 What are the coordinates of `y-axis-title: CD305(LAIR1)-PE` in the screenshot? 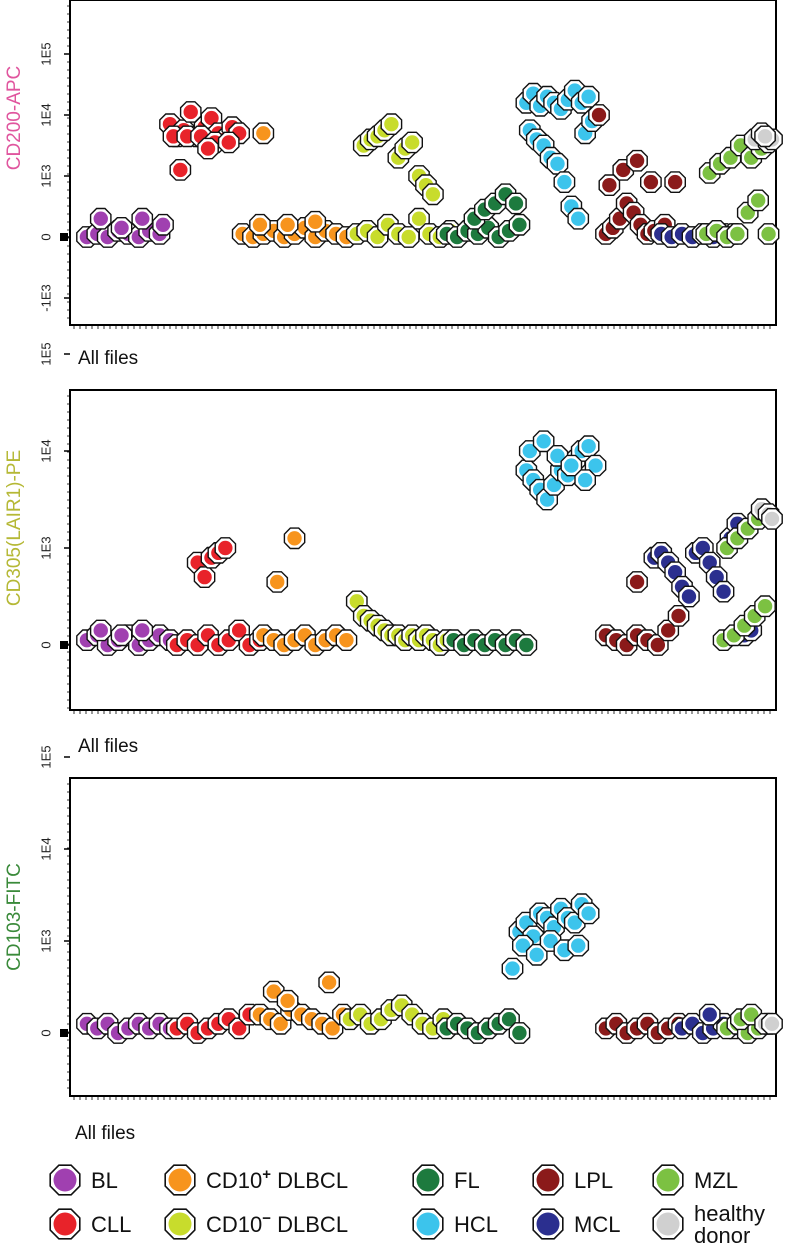 It's located at (14, 528).